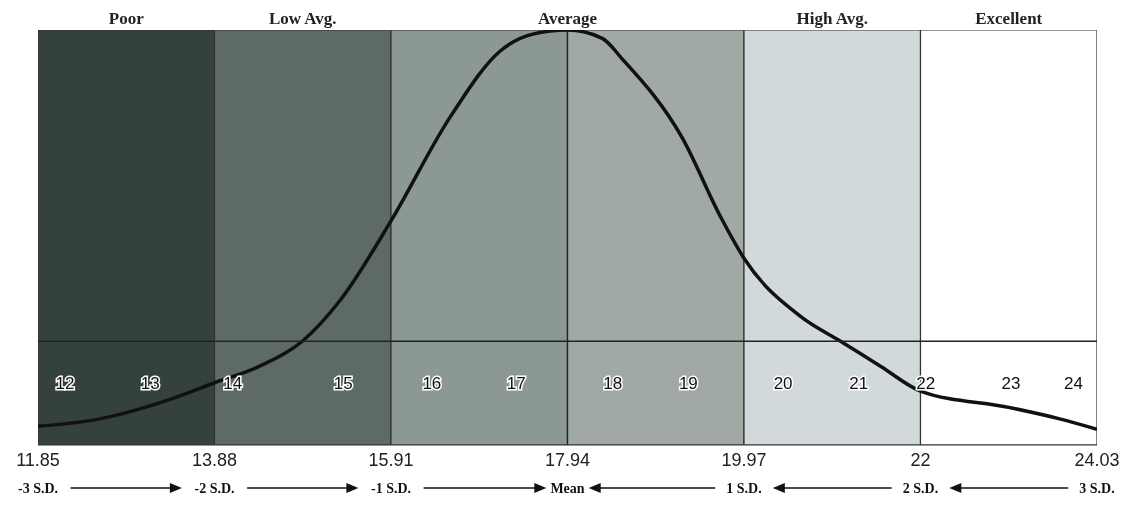  What do you see at coordinates (1097, 459) in the screenshot?
I see `x-tick-label: 24.03` at bounding box center [1097, 459].